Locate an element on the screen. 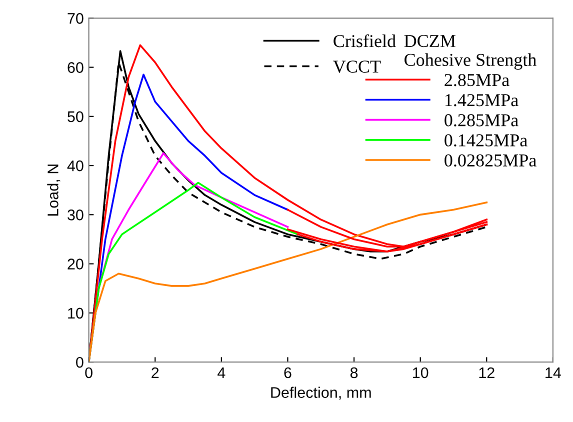 This screenshot has height=422, width=573. legend-label: 2.85MPa is located at coordinates (477, 80).